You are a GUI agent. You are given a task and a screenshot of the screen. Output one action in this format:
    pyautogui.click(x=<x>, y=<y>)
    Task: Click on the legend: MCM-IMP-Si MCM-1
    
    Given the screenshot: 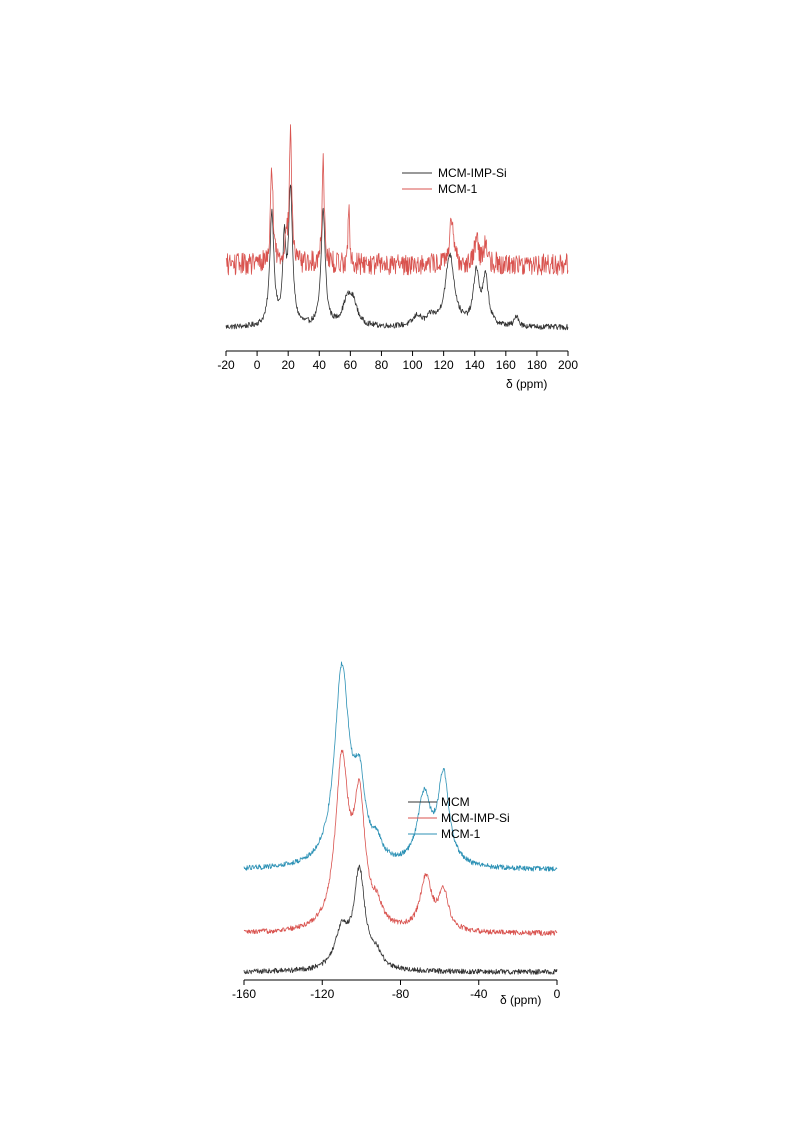 What is the action you would take?
    pyautogui.click(x=454, y=181)
    